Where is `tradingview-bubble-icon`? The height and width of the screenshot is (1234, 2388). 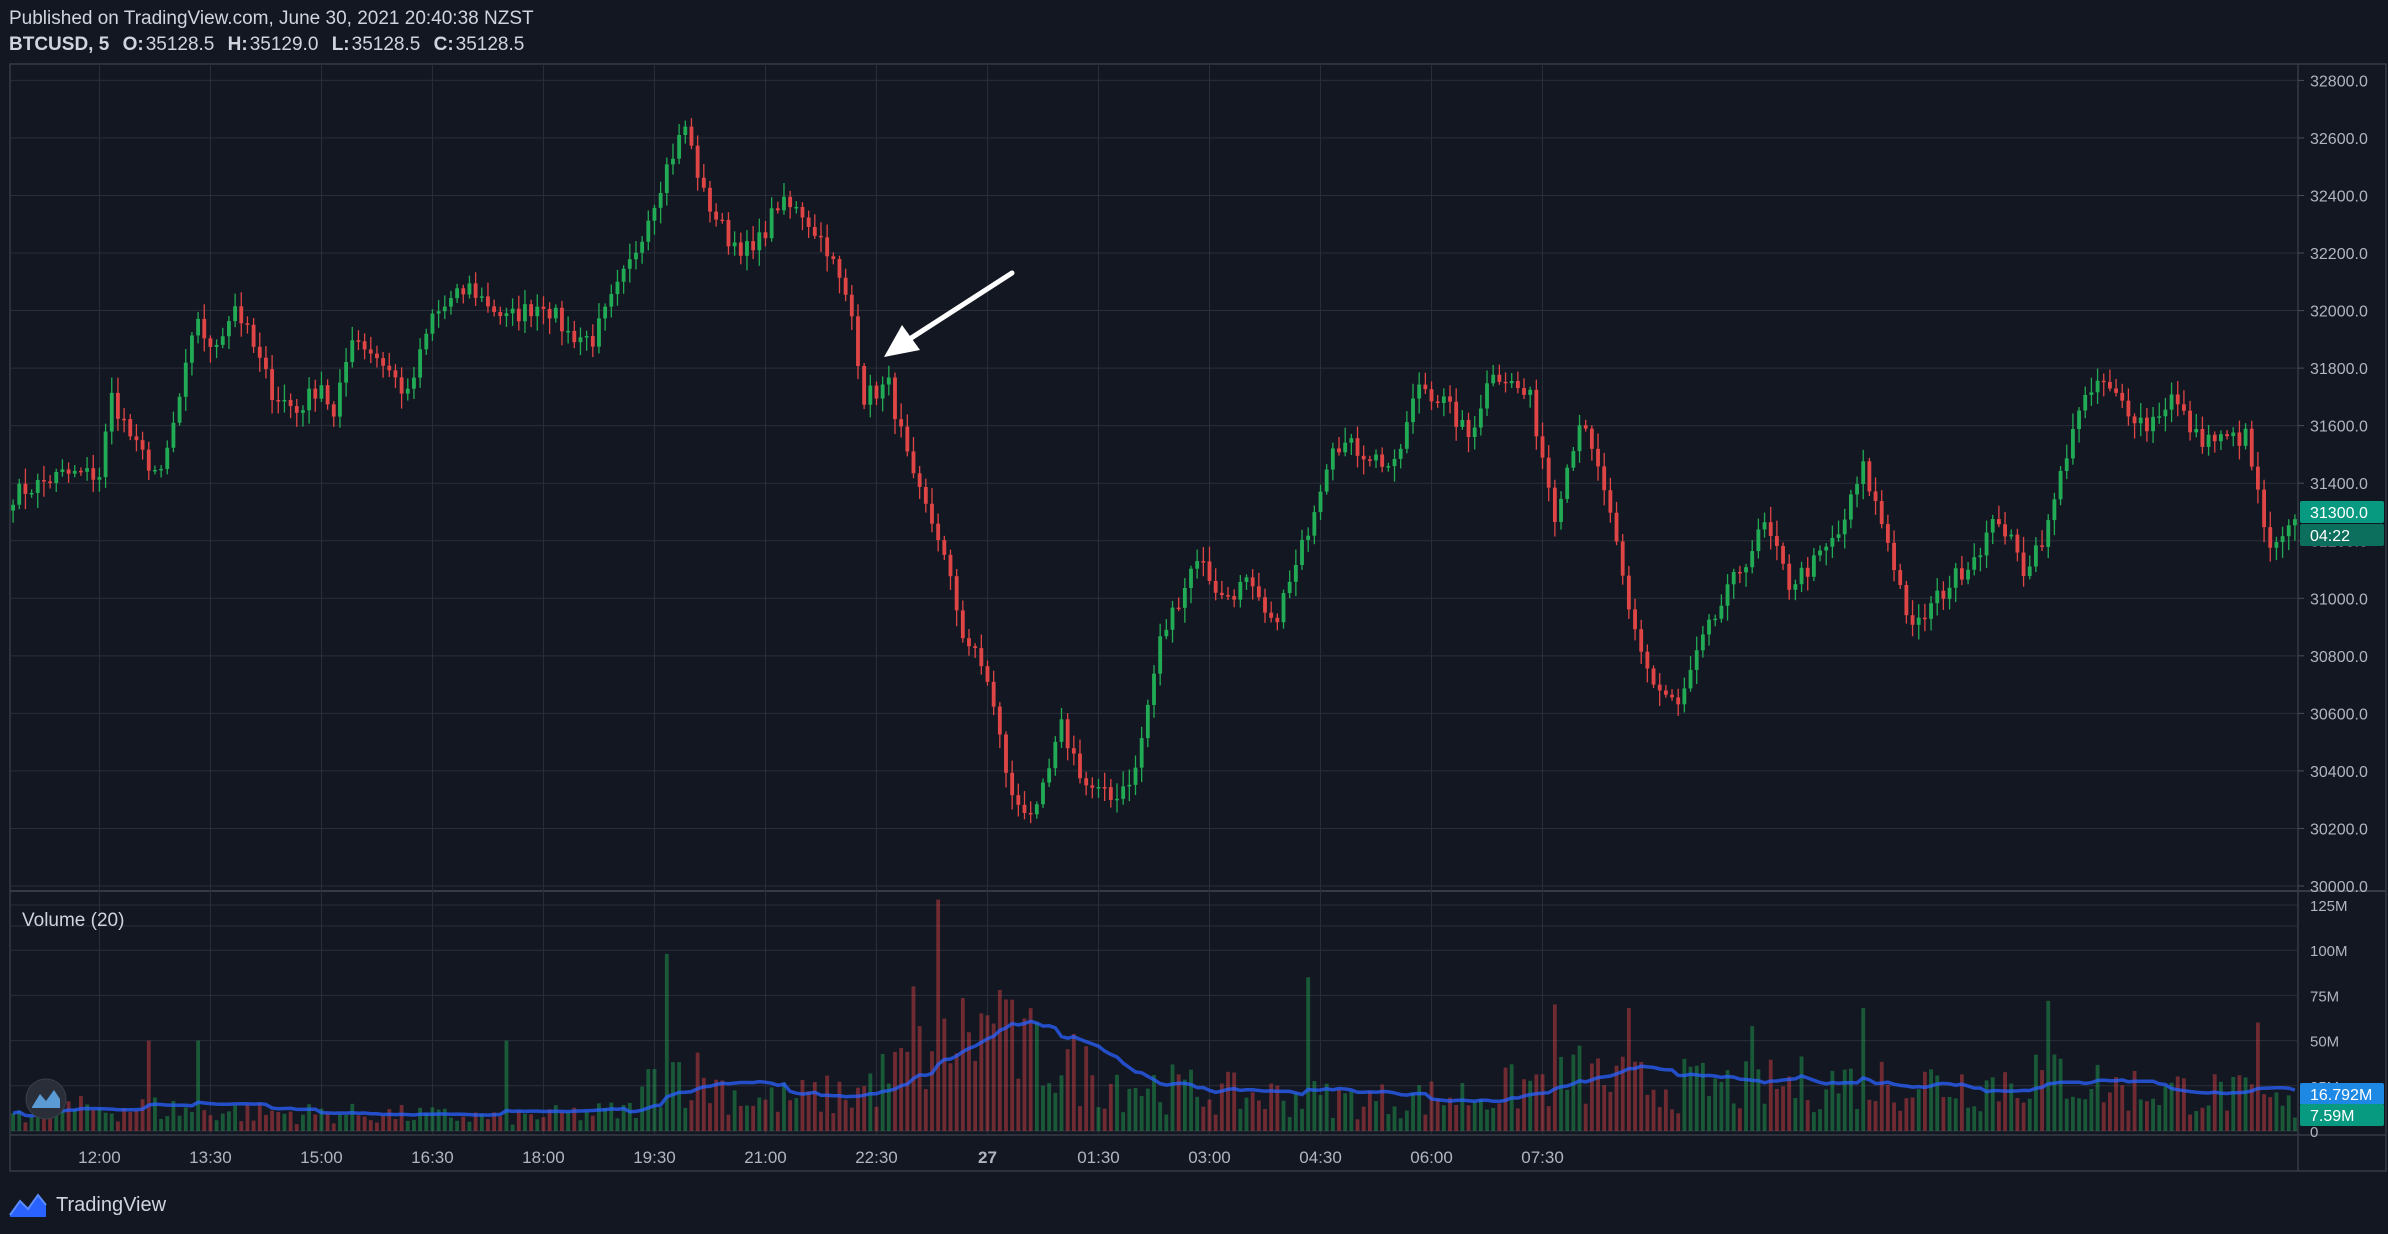 tradingview-bubble-icon is located at coordinates (46, 1099).